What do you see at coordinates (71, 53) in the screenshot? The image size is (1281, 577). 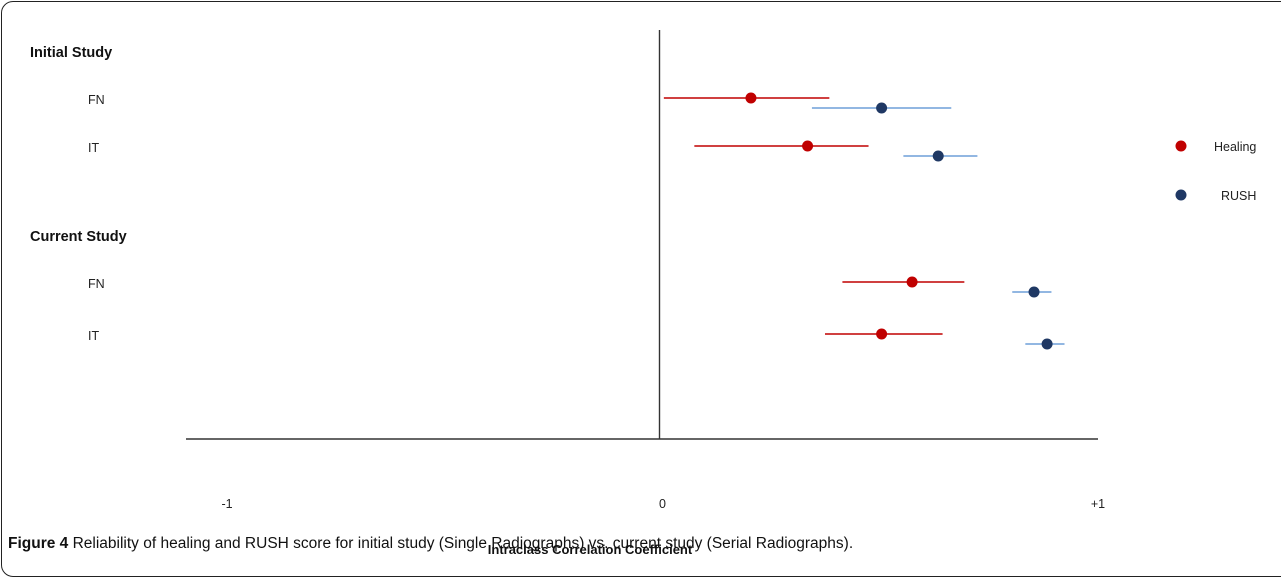 I see `group-label: Initial Study` at bounding box center [71, 53].